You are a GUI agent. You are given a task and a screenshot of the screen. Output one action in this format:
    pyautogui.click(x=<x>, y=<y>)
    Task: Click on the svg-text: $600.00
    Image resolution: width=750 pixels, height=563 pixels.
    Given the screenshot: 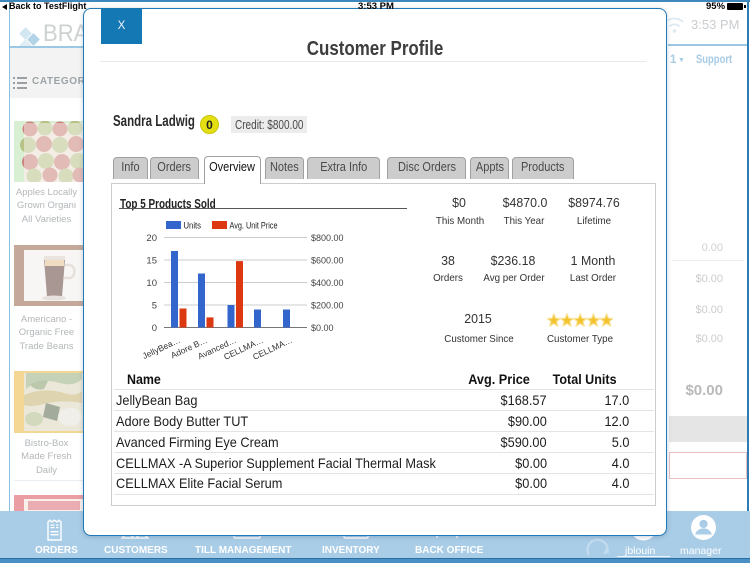 What is the action you would take?
    pyautogui.click(x=327, y=261)
    